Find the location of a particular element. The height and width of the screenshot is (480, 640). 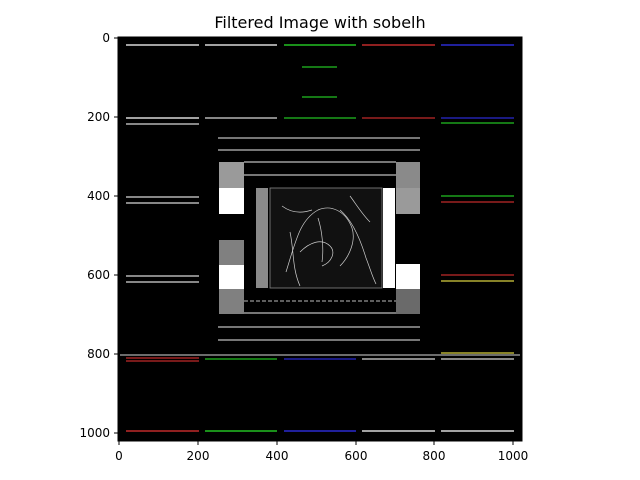

y-tick-label: 1000 is located at coordinates (94, 433).